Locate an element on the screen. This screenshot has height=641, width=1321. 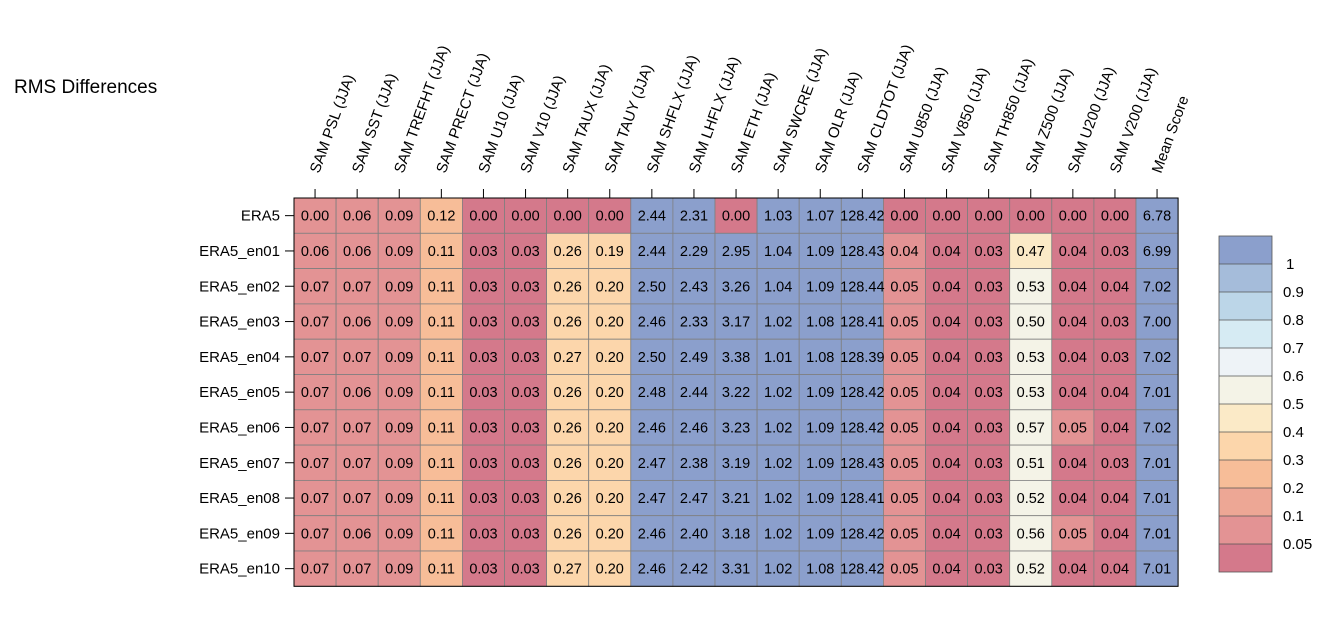
colorbar-legend: 1 0.9 0.8 0.7 0.6 0.5 0.4 0.3 0.2 0.1 0.05 is located at coordinates (1265, 404).